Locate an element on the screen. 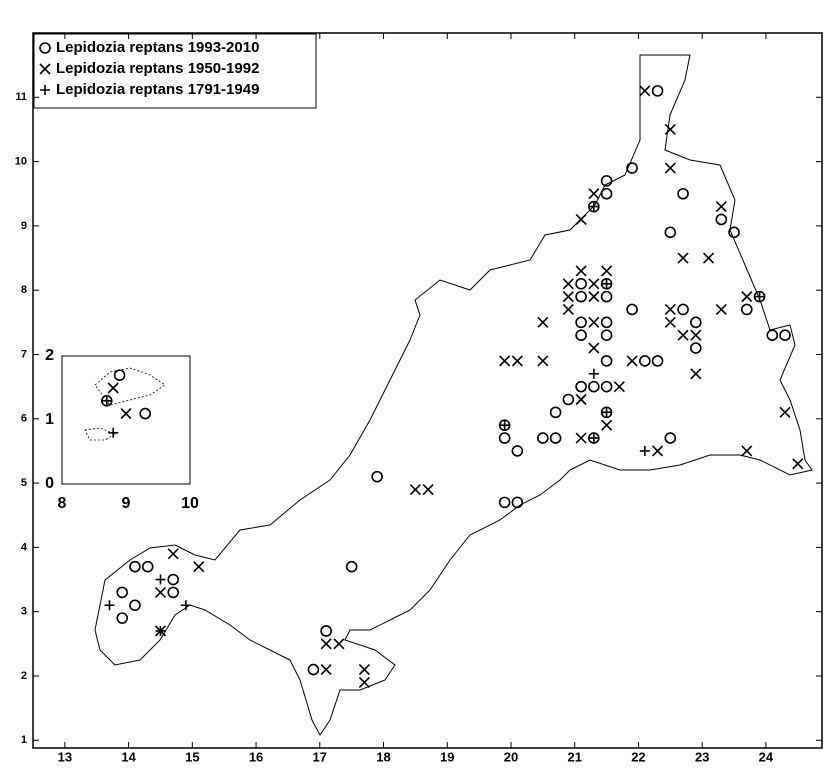 The width and height of the screenshot is (838, 768). y-tick-label: 0 is located at coordinates (49, 483).